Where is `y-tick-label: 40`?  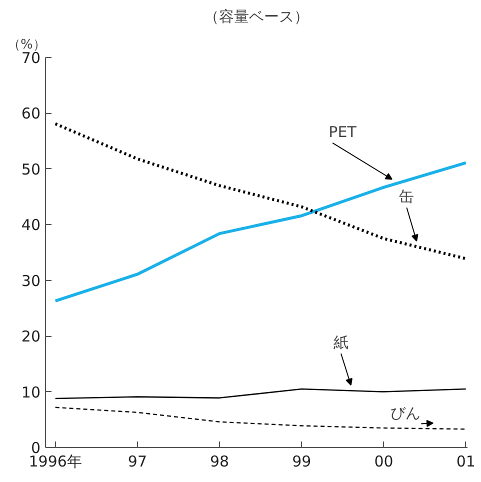 y-tick-label: 40 is located at coordinates (31, 225).